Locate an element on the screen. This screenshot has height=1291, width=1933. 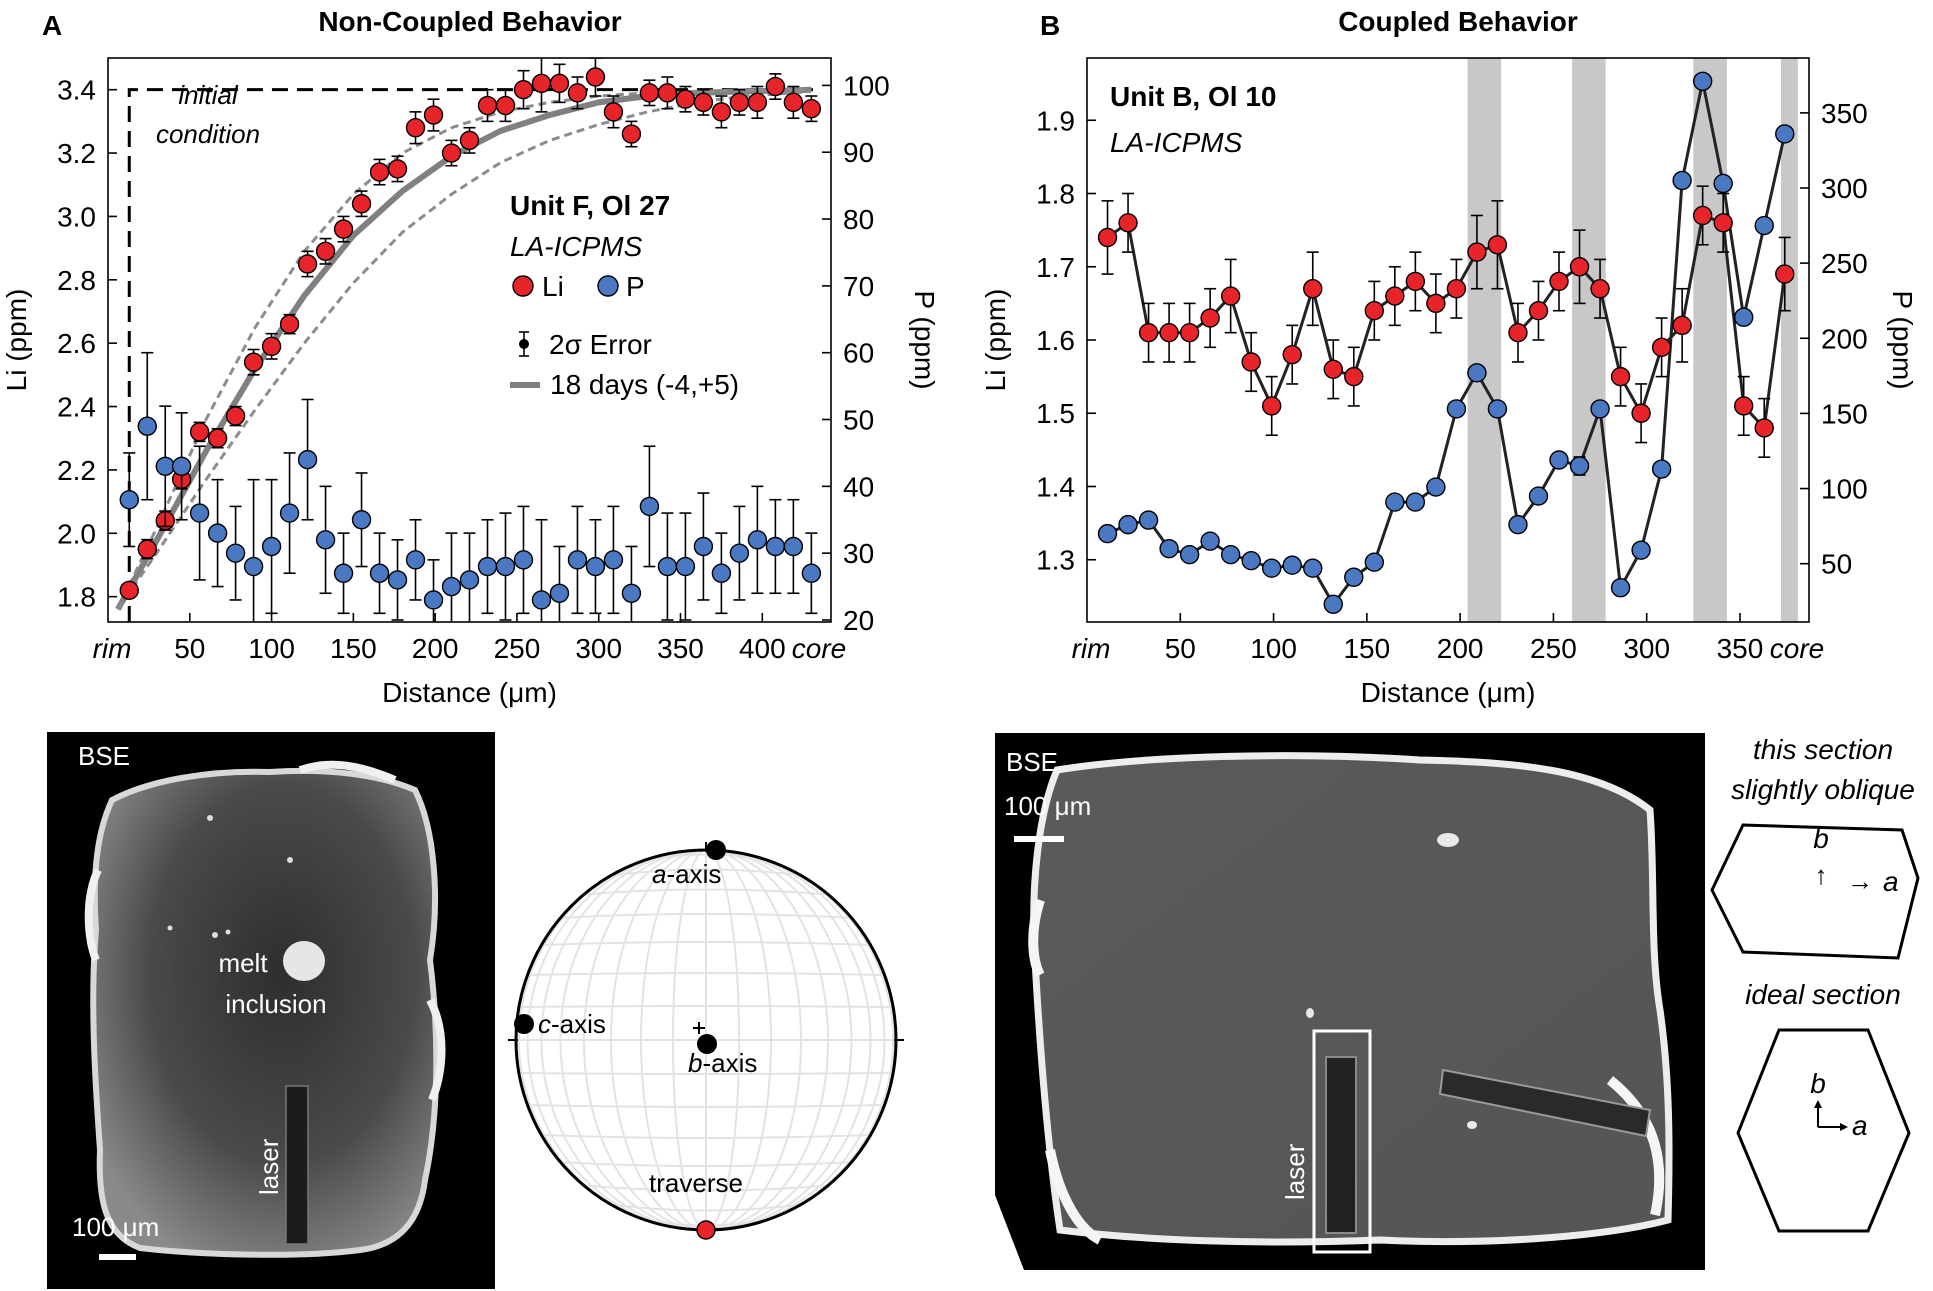
chart-a-y2-tick-label: 20 is located at coordinates (858, 620).